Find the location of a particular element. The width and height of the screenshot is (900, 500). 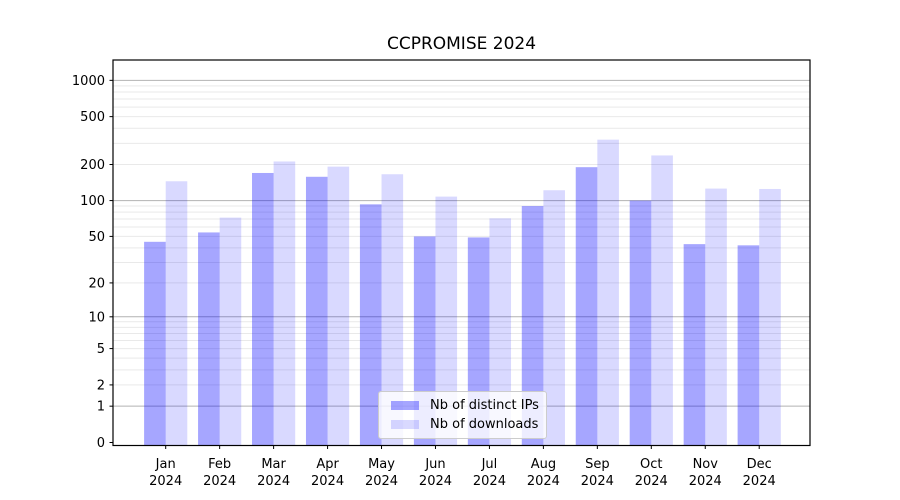

y-tick-label-2: 2 is located at coordinates (101, 385).